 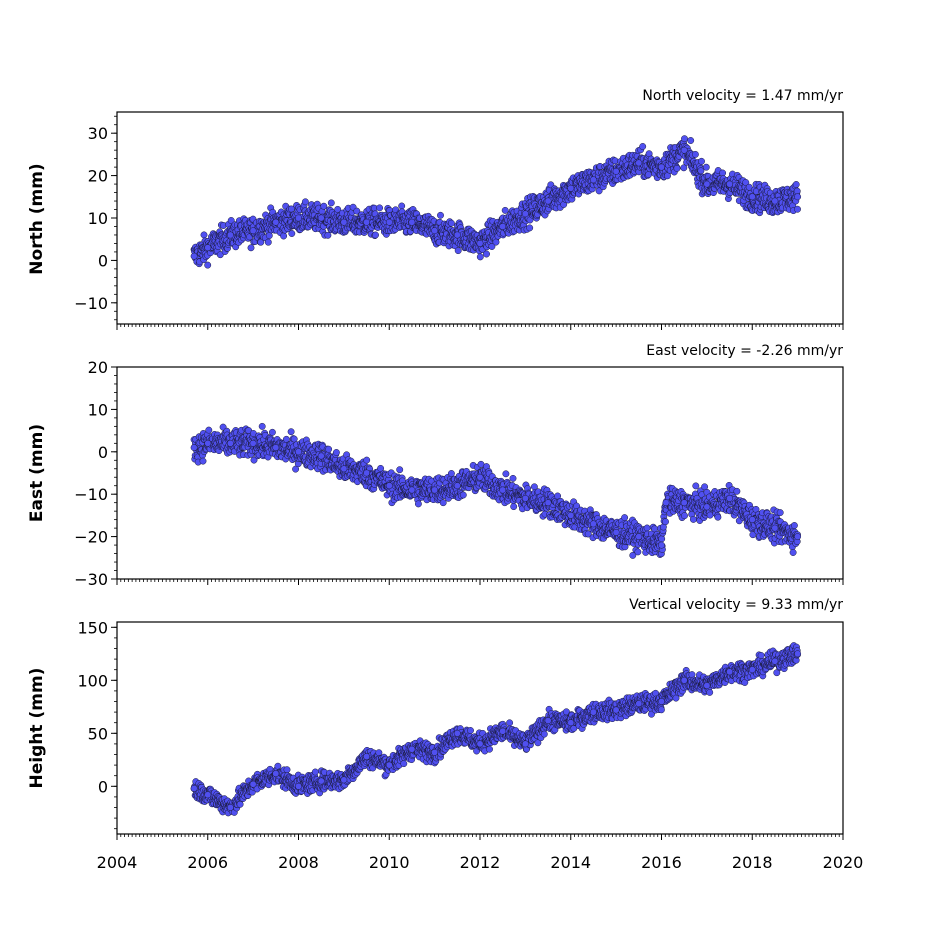 I want to click on y-tick-label: −30, so click(x=91, y=579).